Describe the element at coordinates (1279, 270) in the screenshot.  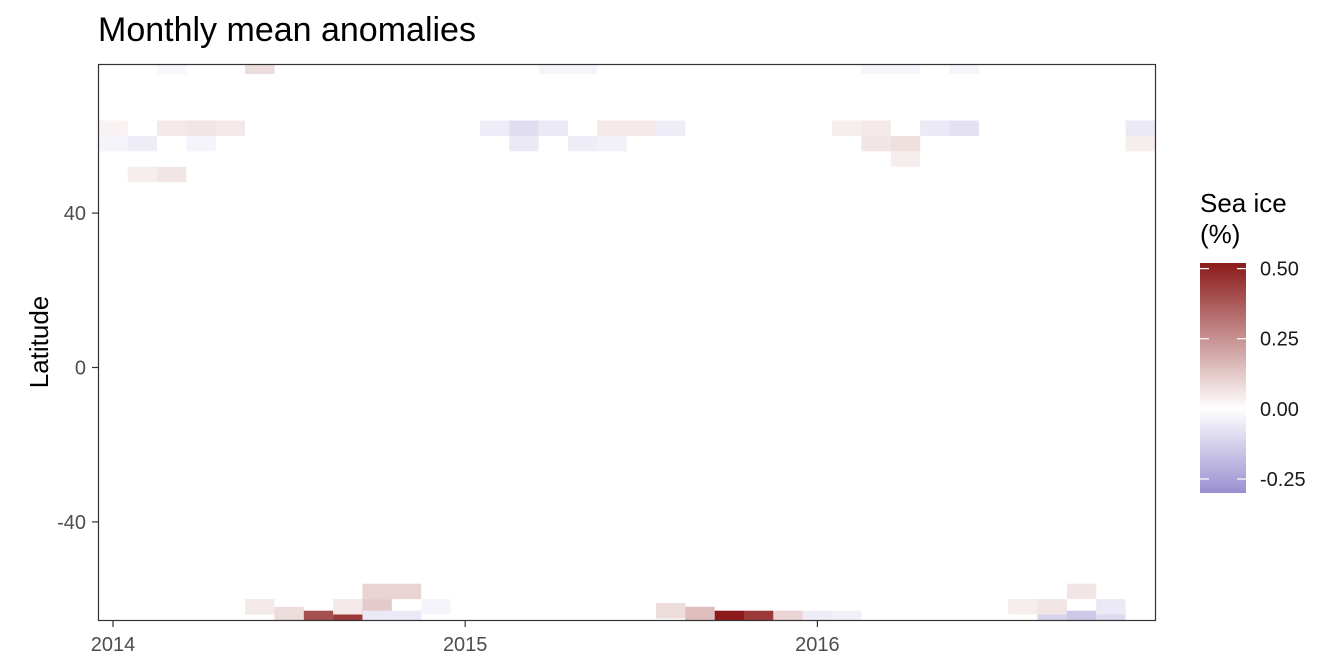
I see `legend-tick-label: 0.50` at that location.